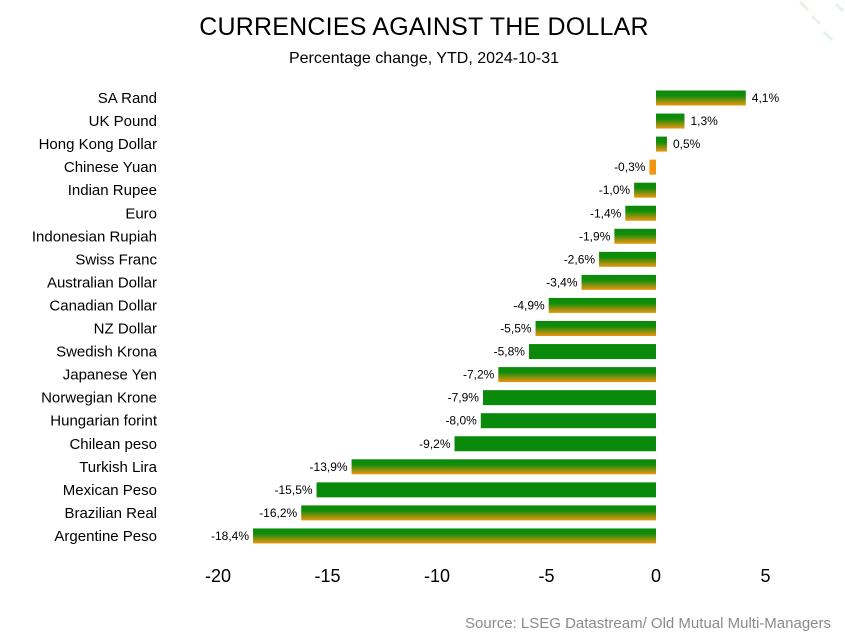 Image resolution: width=845 pixels, height=644 pixels. I want to click on value-label: 4,1%, so click(766, 98).